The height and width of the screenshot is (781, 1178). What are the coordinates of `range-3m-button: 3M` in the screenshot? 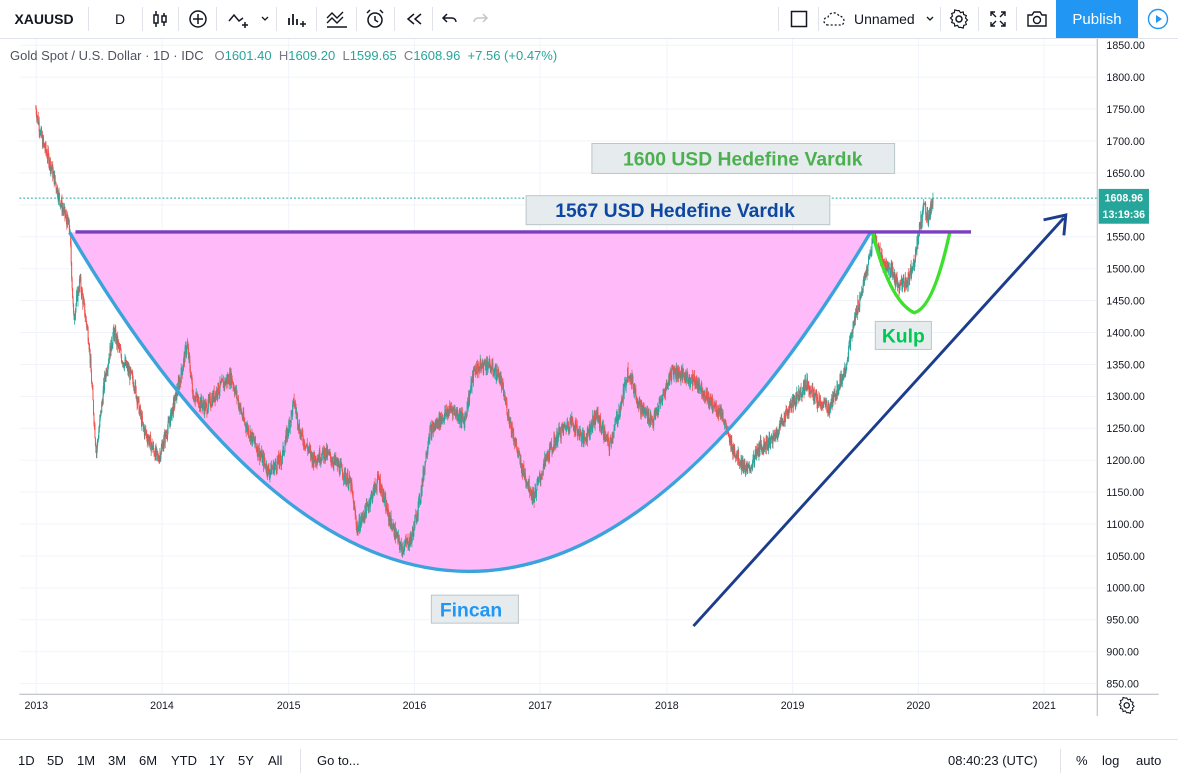 It's located at (117, 760).